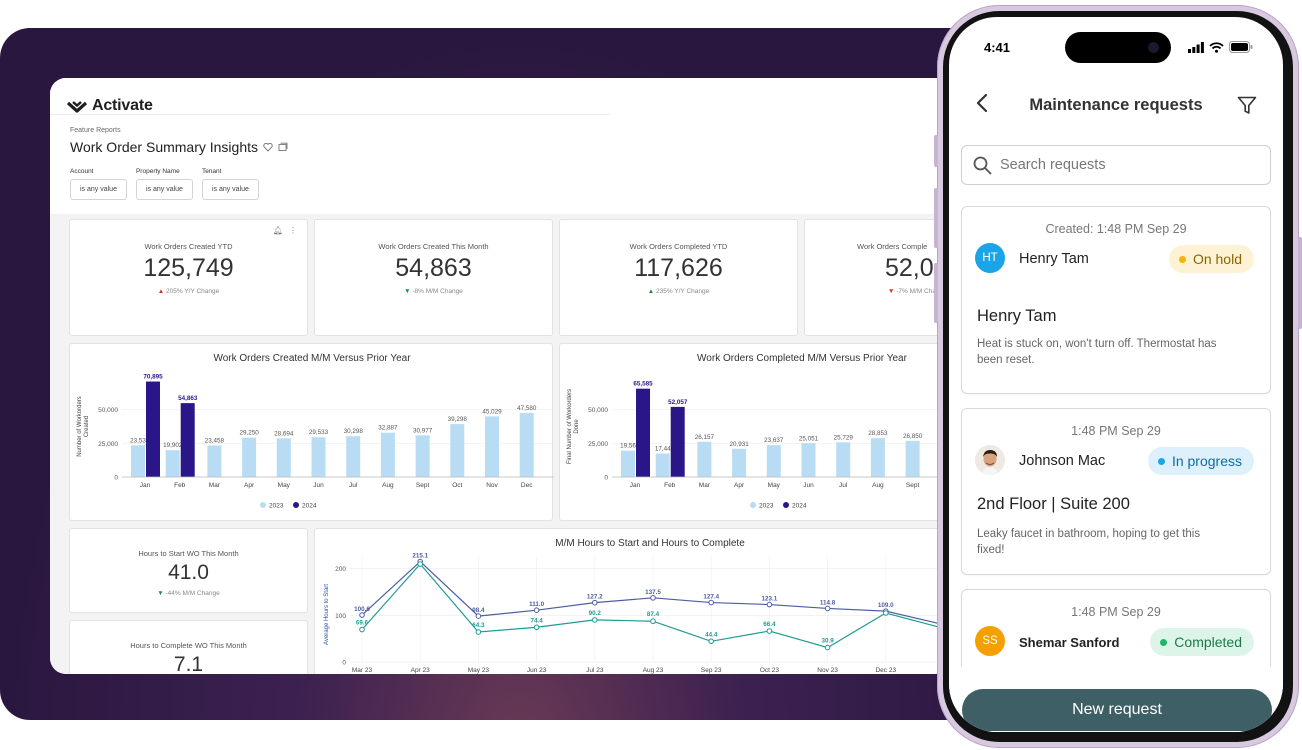 This screenshot has width=1302, height=750. Describe the element at coordinates (786, 505) in the screenshot. I see `legend-2024-swatch` at that location.